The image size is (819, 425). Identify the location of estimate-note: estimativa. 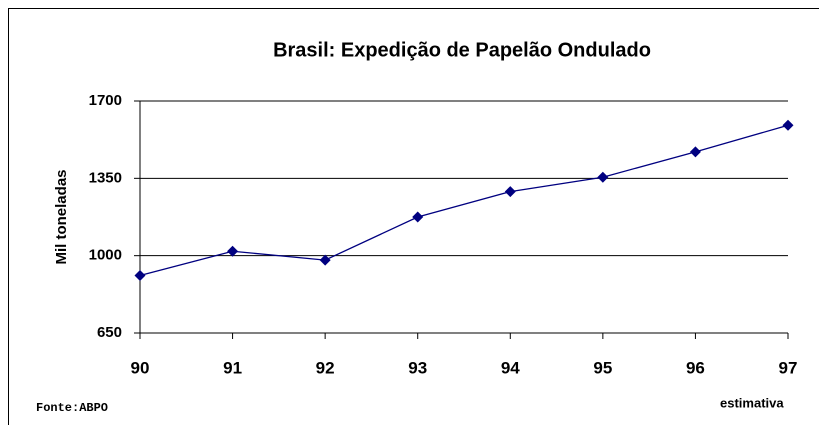
(752, 402).